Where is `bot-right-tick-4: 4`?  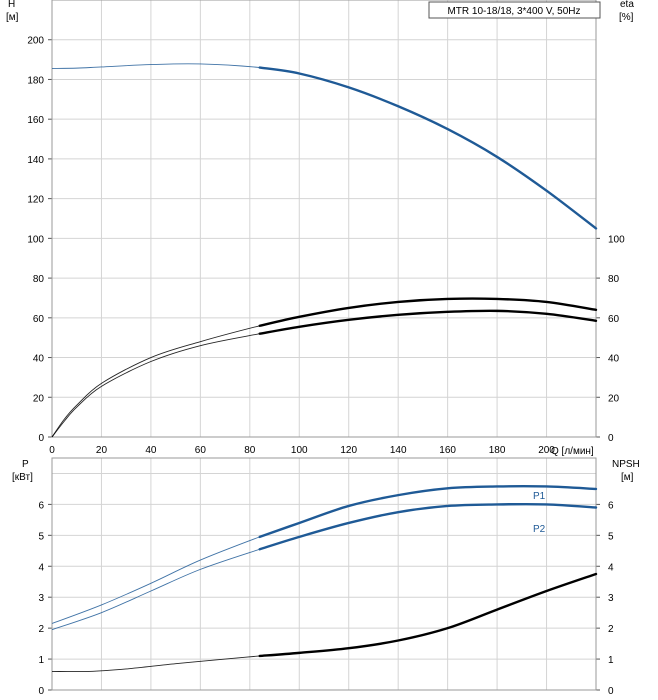 bot-right-tick-4: 4 is located at coordinates (611, 567).